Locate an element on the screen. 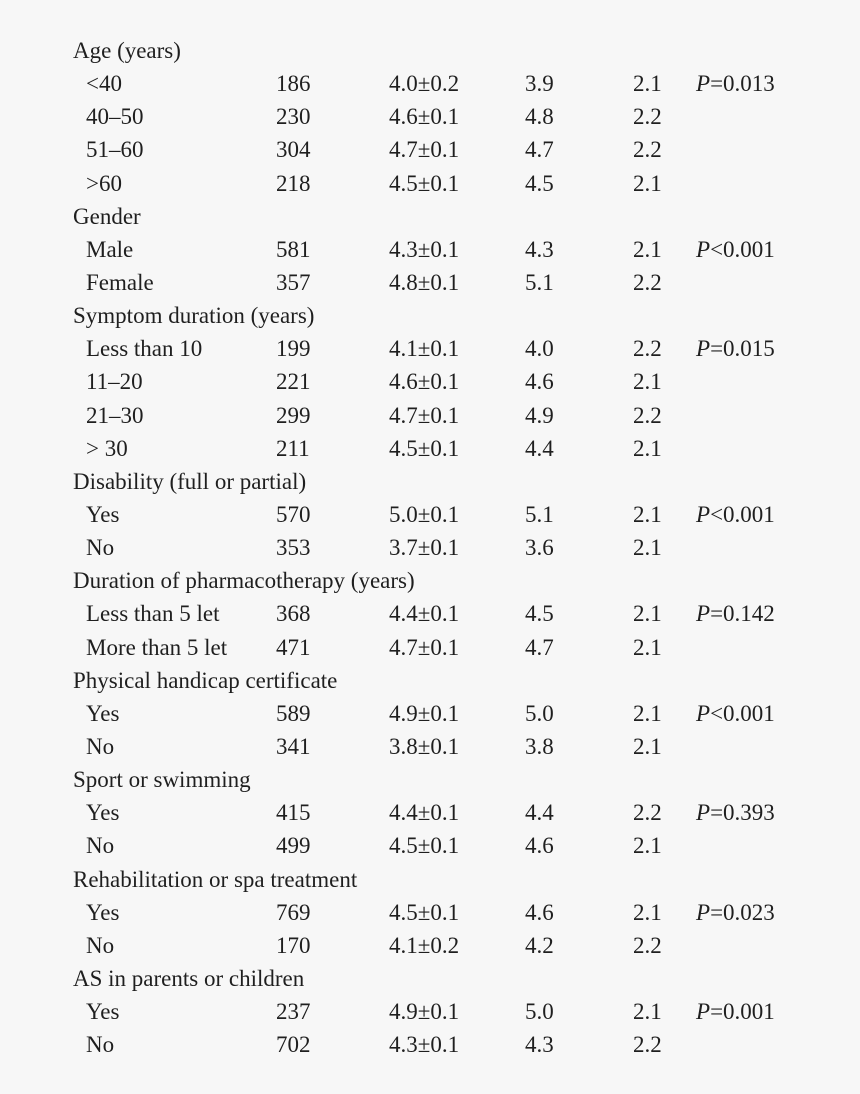  group-label: AS in parents or children is located at coordinates (189, 978).